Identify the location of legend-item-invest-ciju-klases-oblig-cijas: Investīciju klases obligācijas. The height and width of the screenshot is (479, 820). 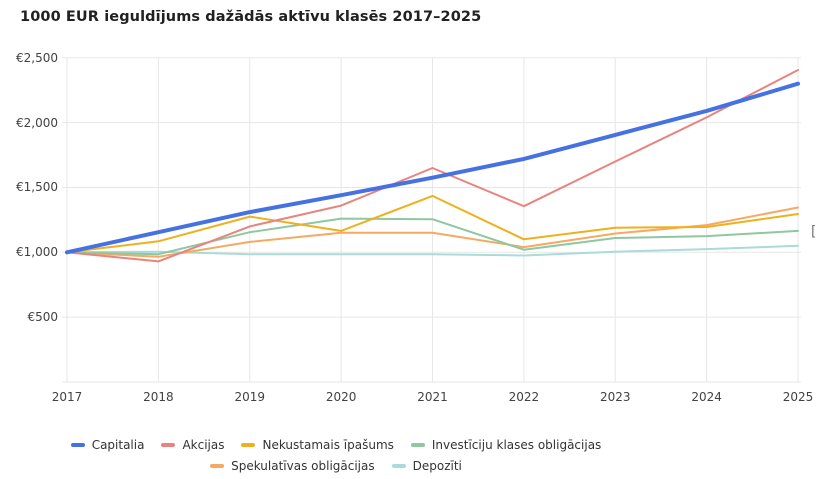
(506, 445).